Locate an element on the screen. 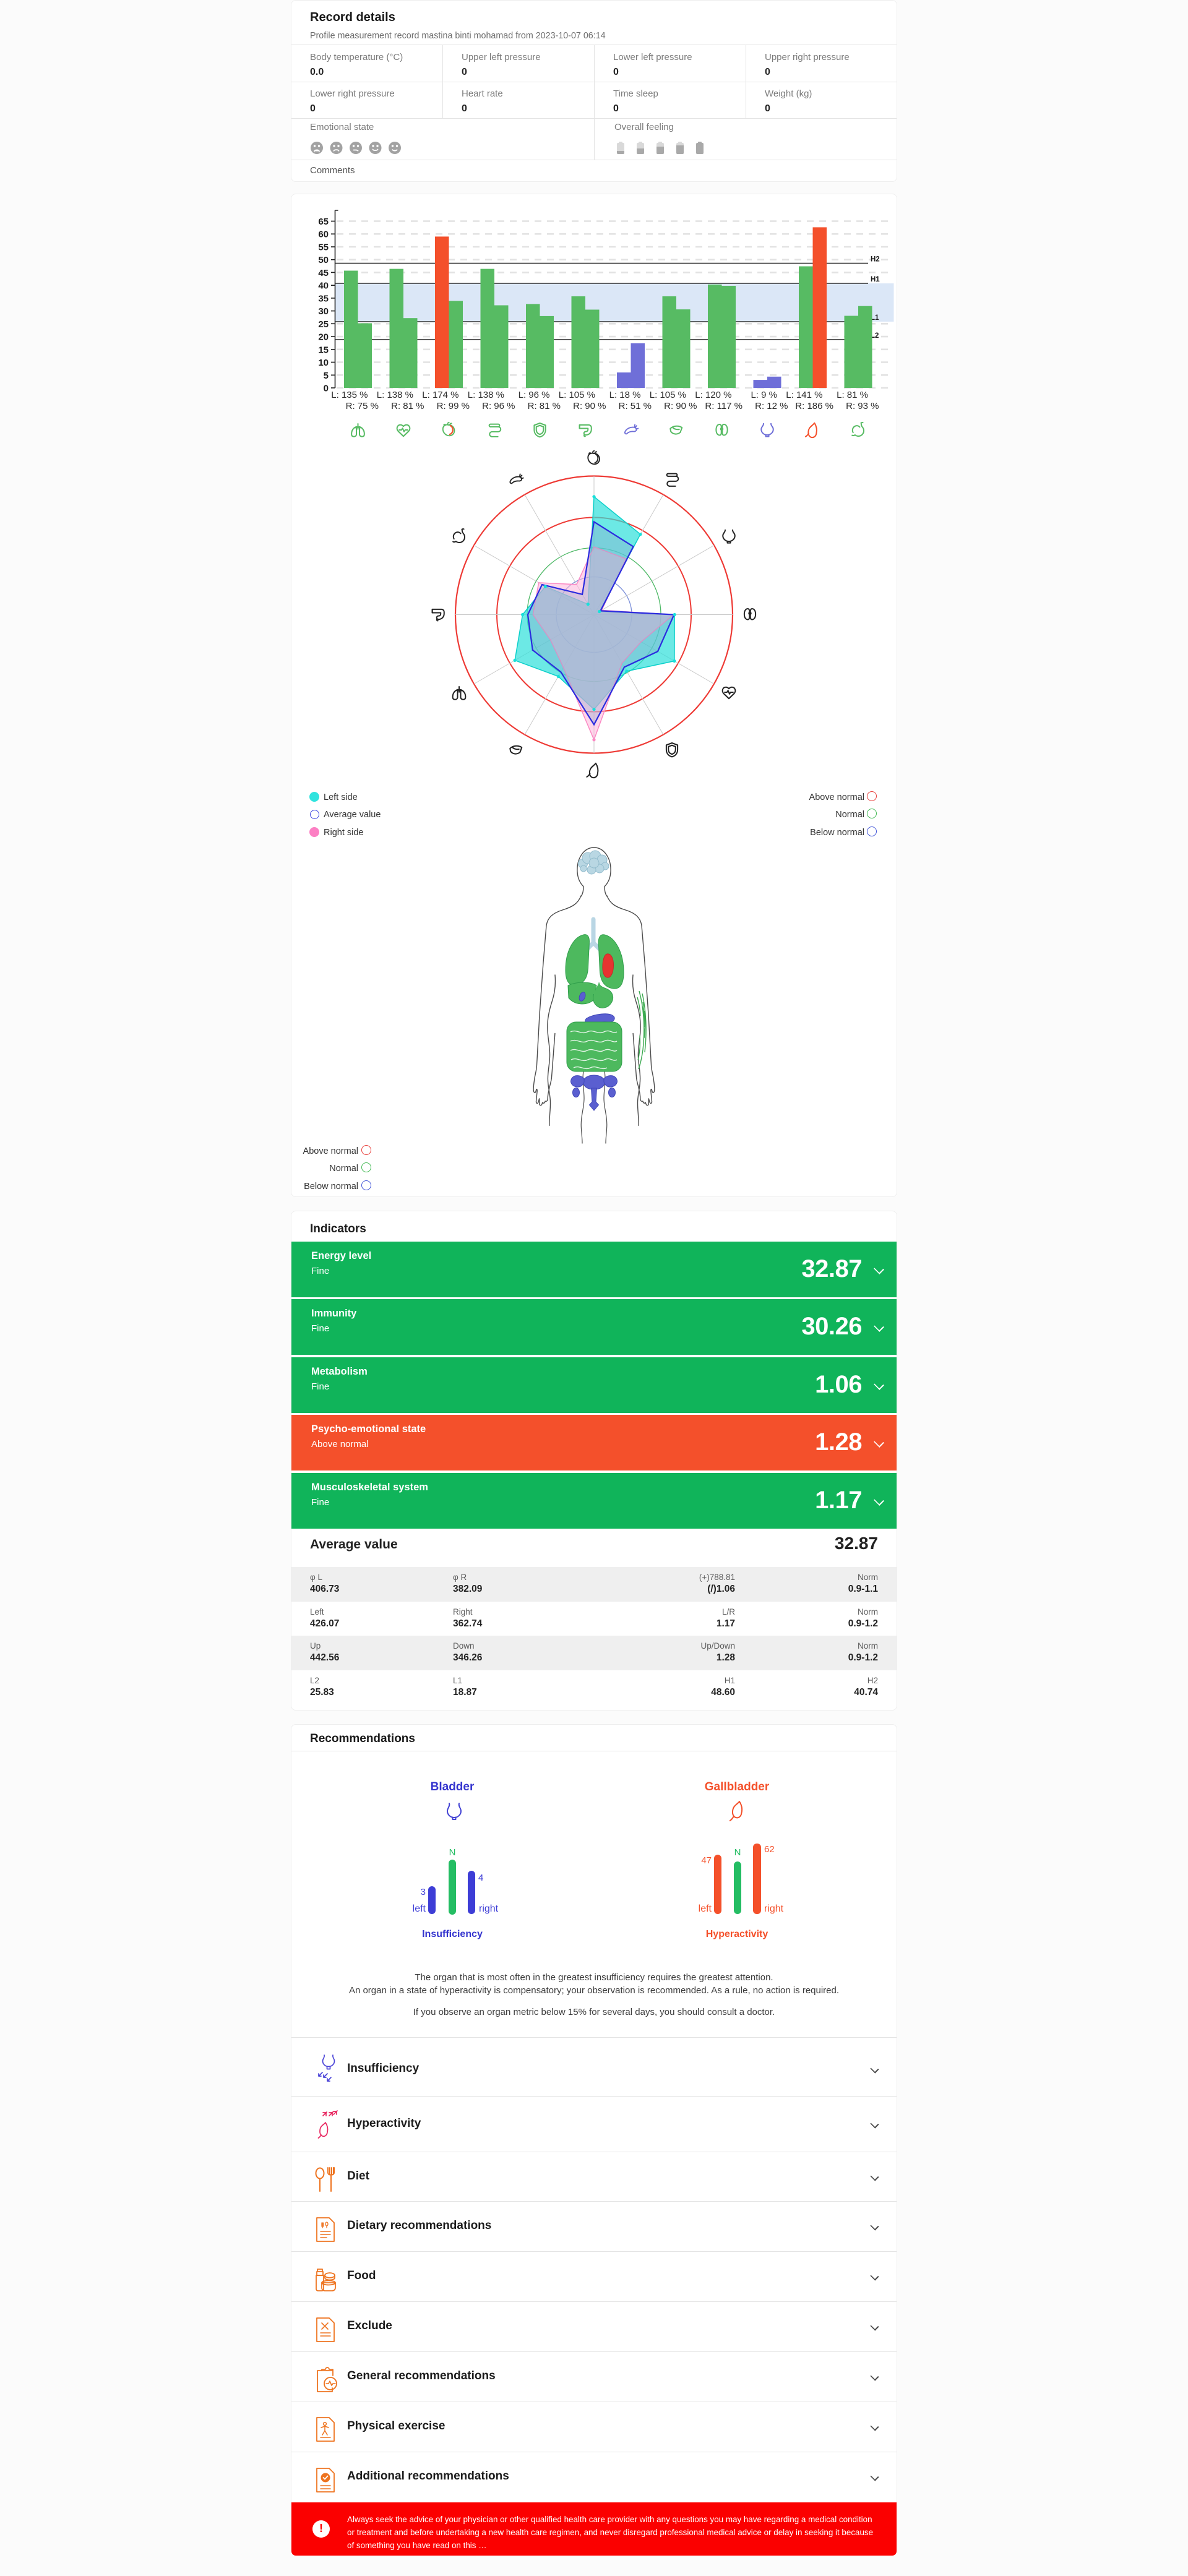  svg-text: L: 135 % is located at coordinates (349, 395).